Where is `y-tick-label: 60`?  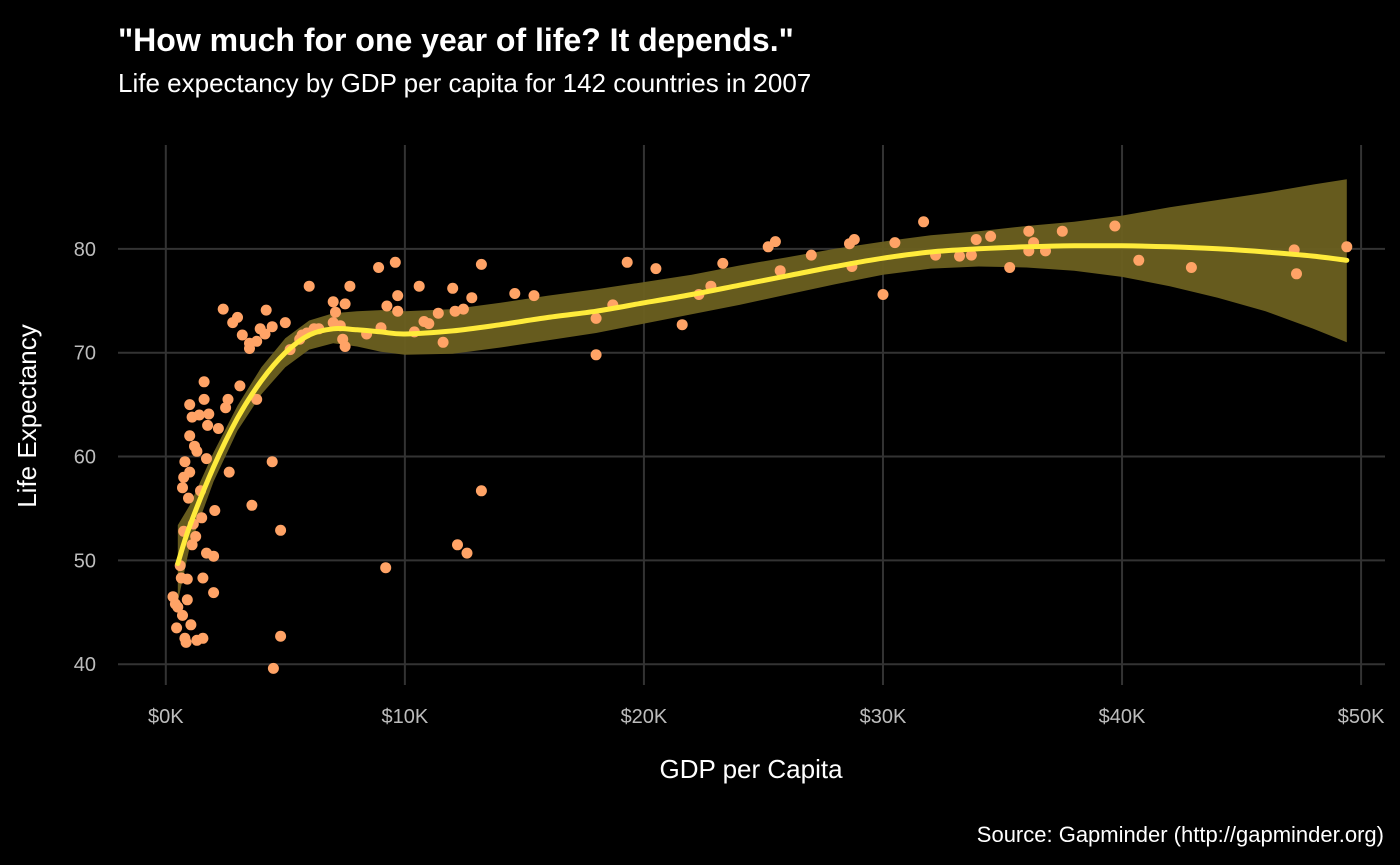 y-tick-label: 60 is located at coordinates (85, 458).